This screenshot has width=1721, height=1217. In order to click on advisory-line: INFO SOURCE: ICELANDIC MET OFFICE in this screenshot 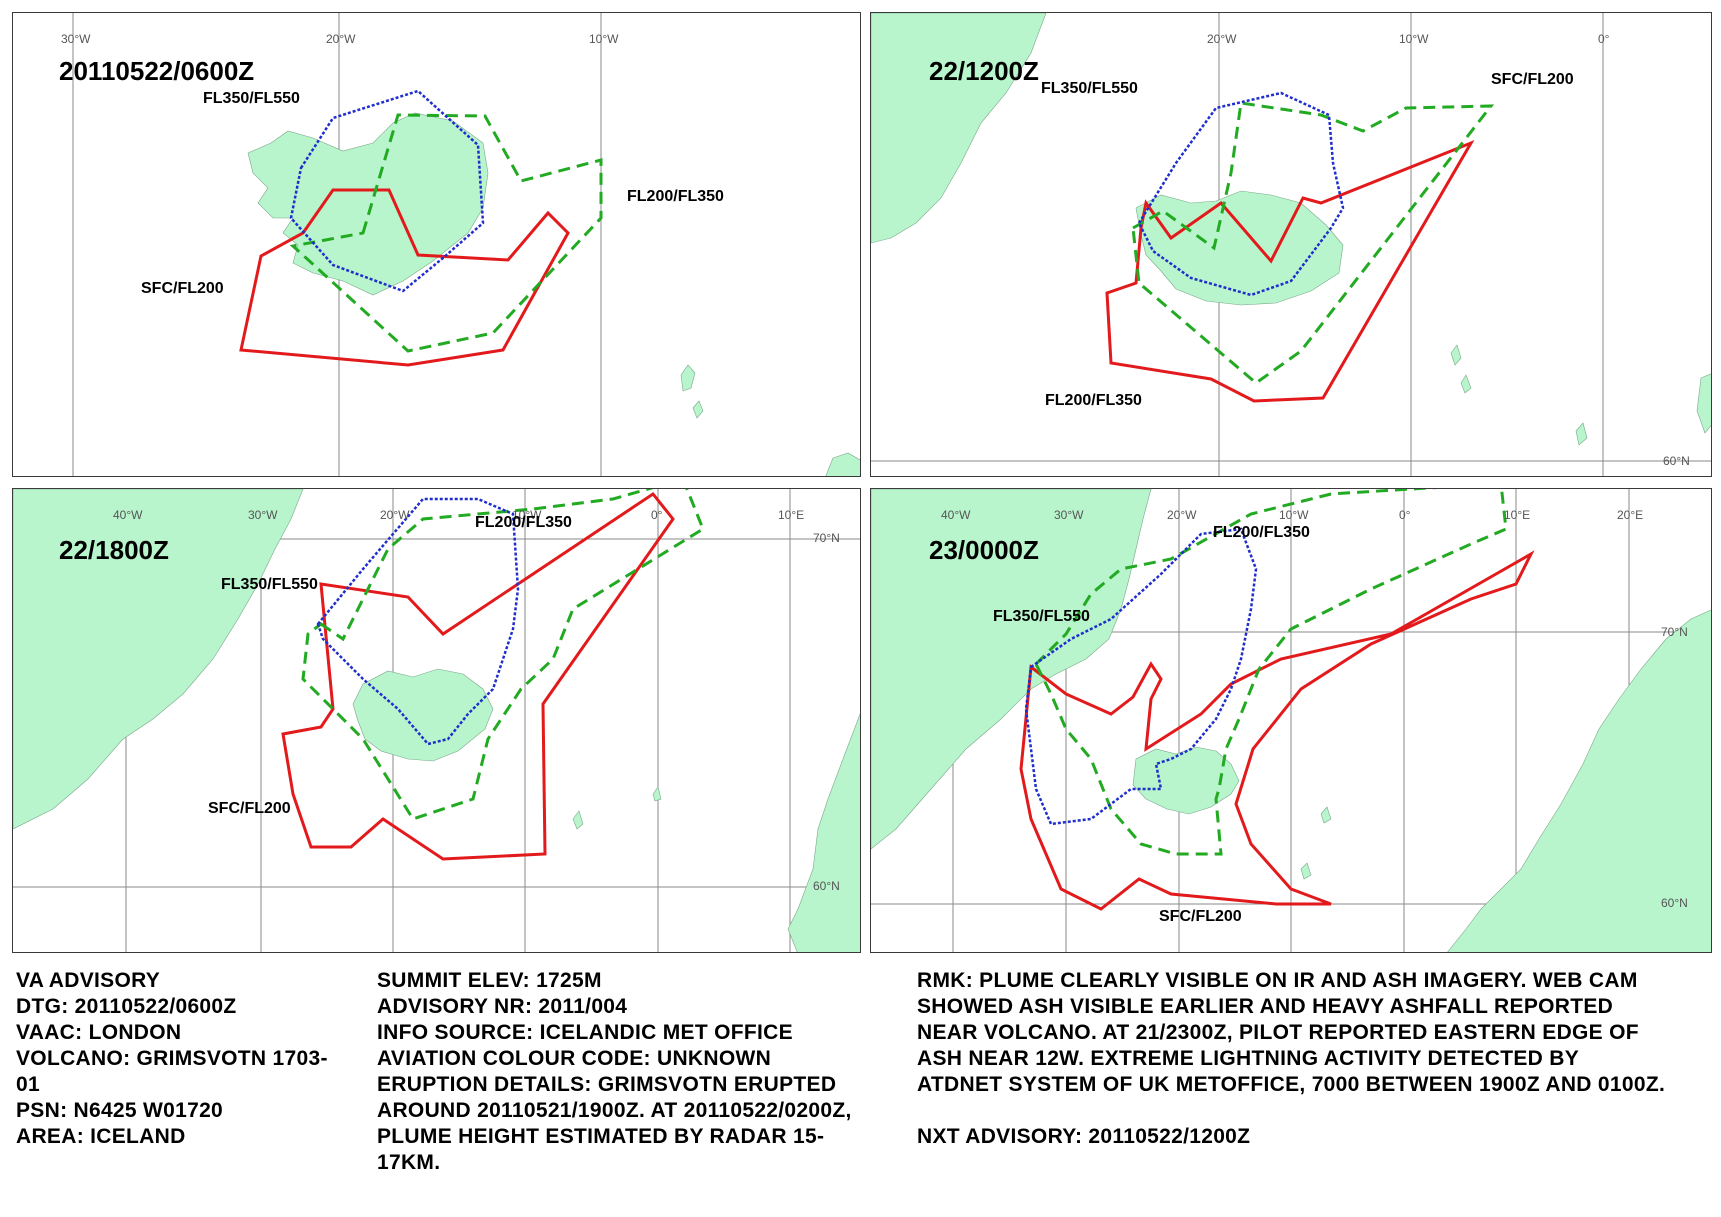, I will do `click(585, 1032)`.